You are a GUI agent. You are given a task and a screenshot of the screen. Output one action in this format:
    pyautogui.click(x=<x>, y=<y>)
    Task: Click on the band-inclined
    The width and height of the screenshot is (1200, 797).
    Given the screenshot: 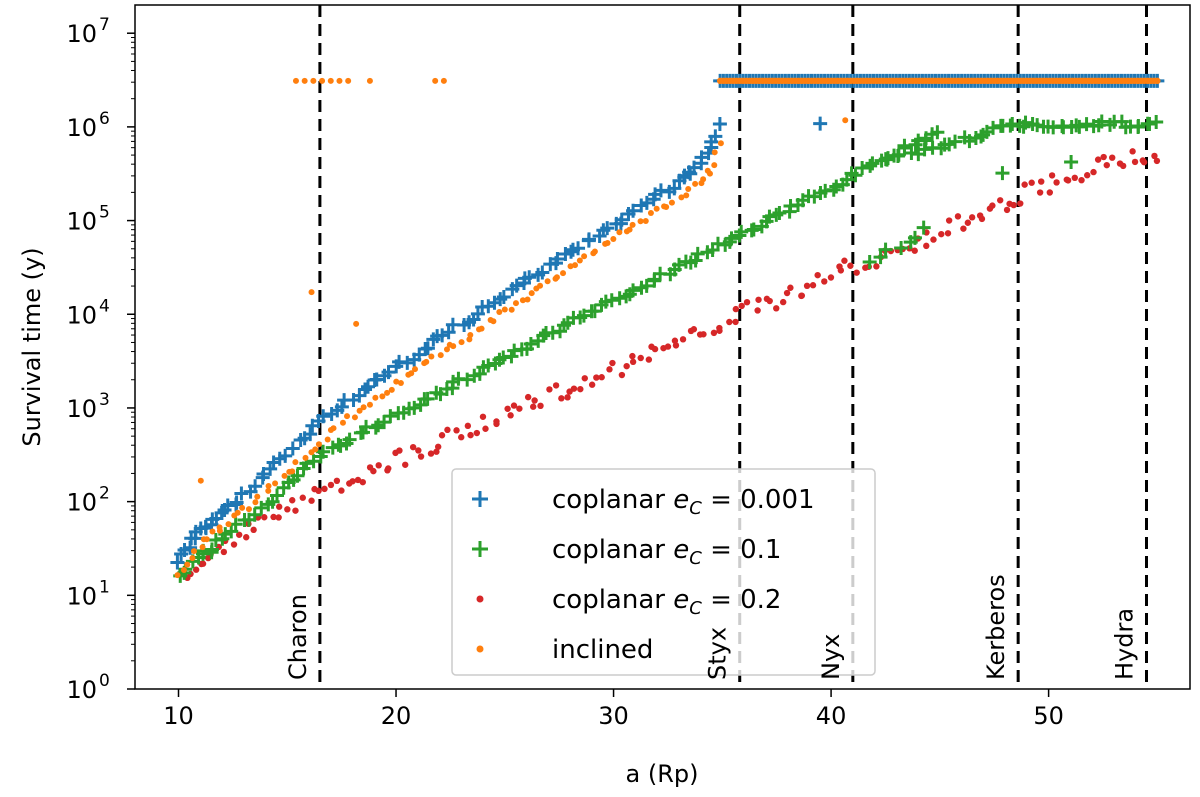 What is the action you would take?
    pyautogui.click(x=369, y=80)
    